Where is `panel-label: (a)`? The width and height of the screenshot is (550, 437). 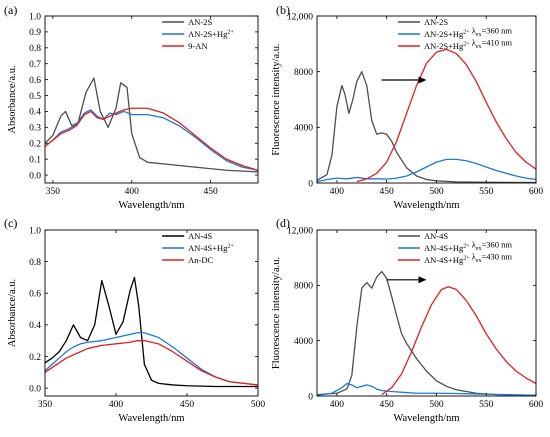 panel-label: (a) is located at coordinates (10, 10).